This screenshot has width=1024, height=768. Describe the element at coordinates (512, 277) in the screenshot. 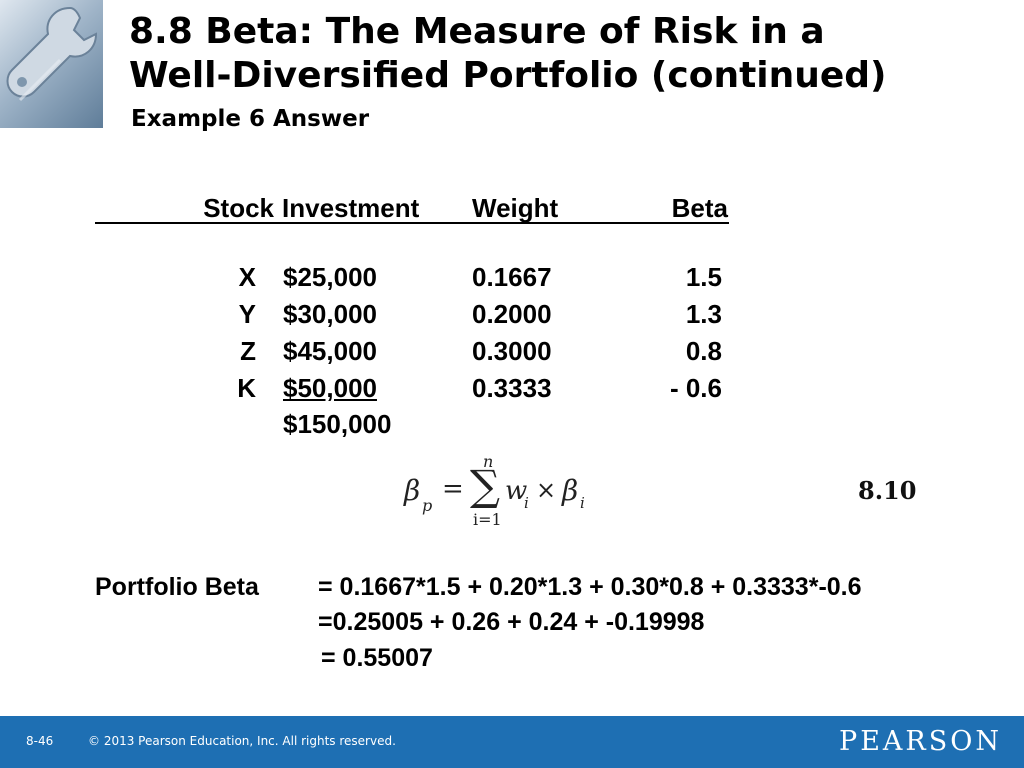

I see `cell-weight: 0.1667` at that location.